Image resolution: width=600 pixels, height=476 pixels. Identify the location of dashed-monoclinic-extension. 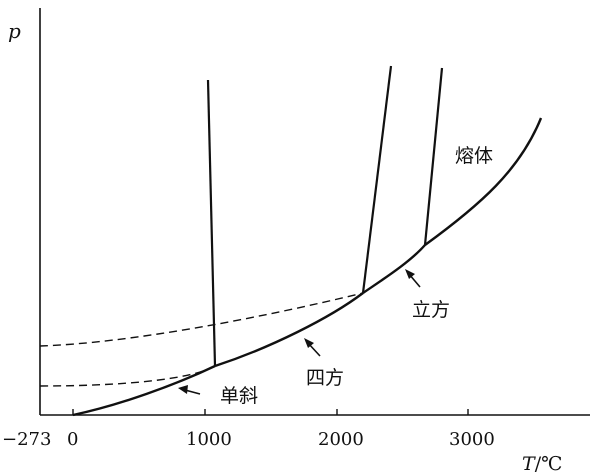
(127, 376).